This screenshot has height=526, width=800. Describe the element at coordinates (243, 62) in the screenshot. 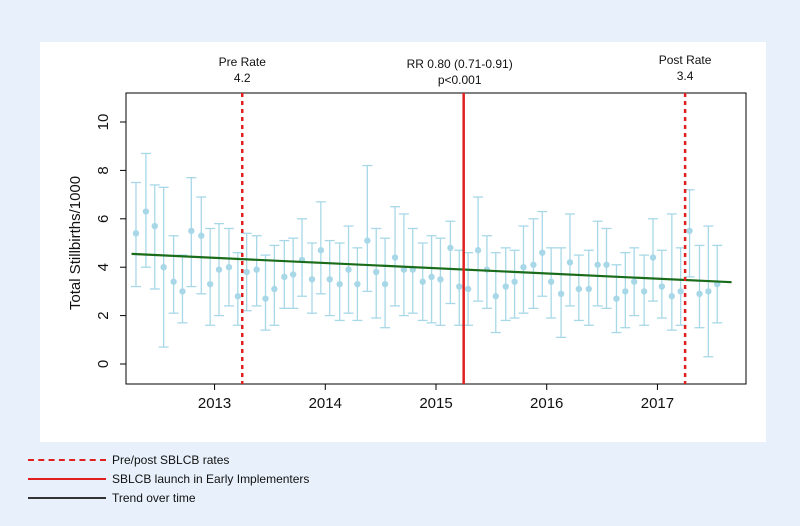

I see `pre-rate-label: Pre Rate` at that location.